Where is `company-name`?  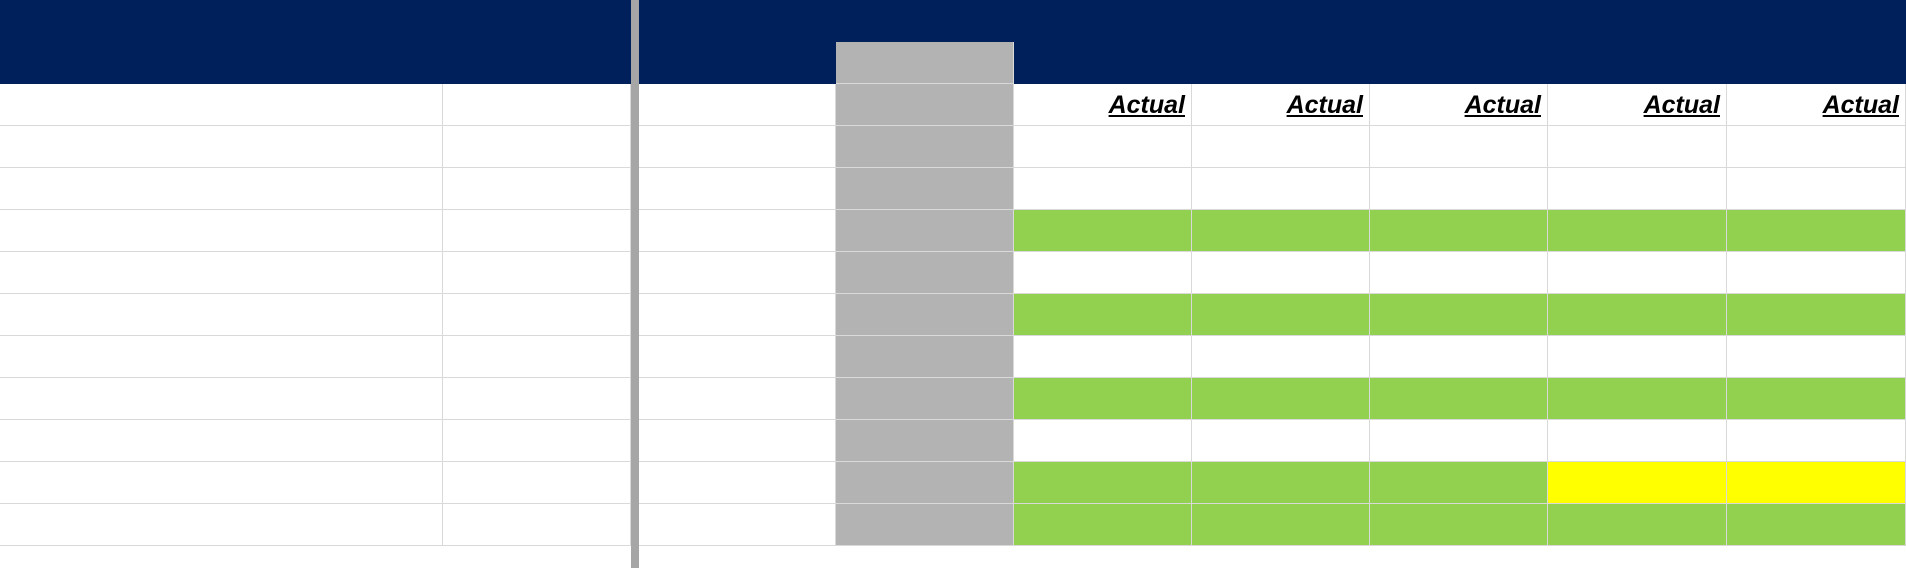
company-name is located at coordinates (221, 21).